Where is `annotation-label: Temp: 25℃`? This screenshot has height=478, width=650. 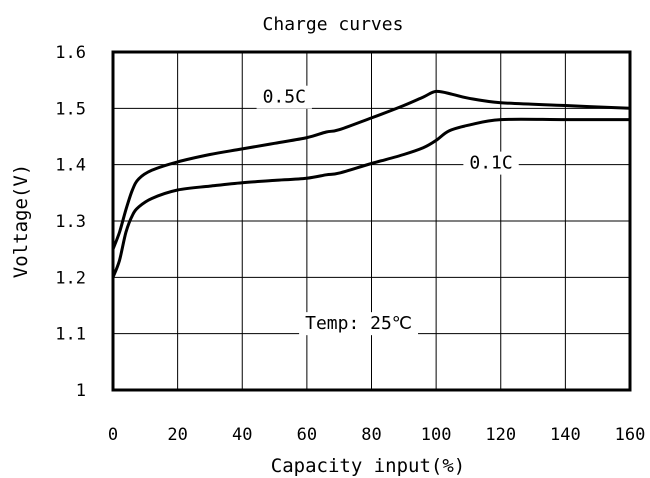 annotation-label: Temp: 25℃ is located at coordinates (358, 323).